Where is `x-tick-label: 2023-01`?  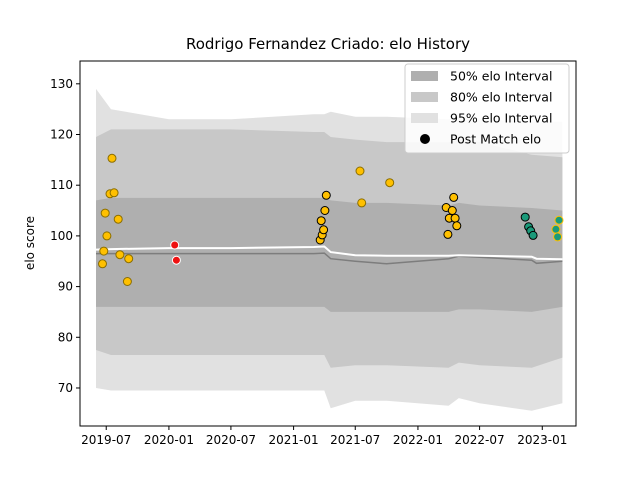 x-tick-label: 2023-01 is located at coordinates (542, 440).